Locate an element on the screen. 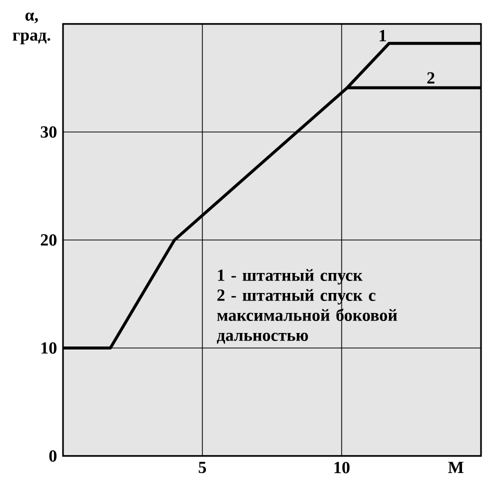 This screenshot has width=500, height=488. series-label: 1 is located at coordinates (383, 36).